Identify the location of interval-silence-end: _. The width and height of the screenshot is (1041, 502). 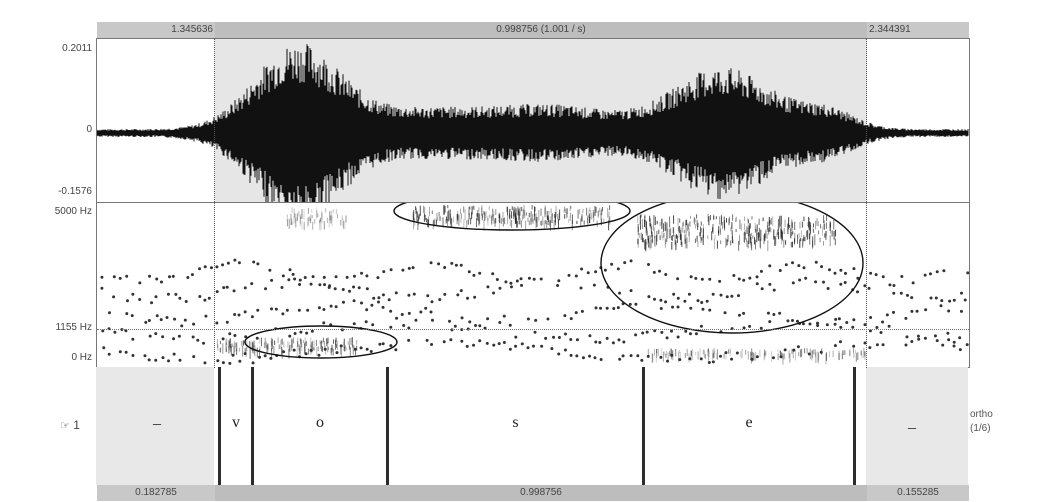
(912, 426).